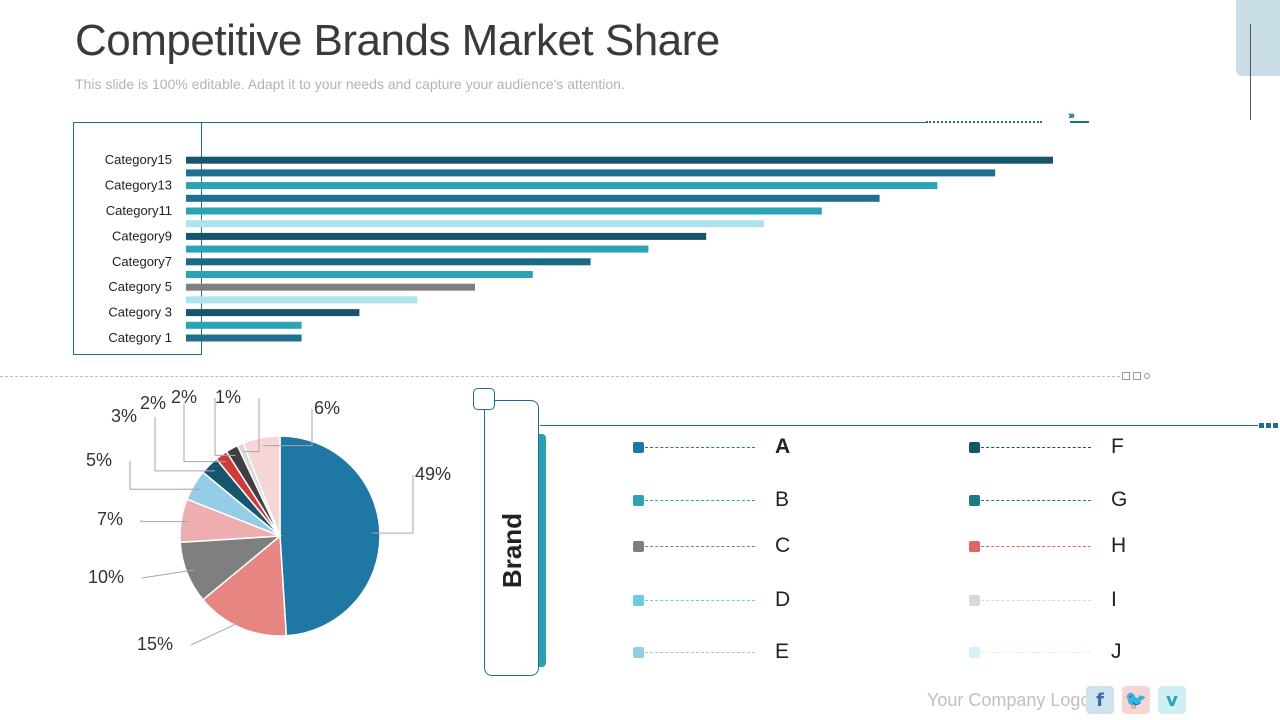 The width and height of the screenshot is (1280, 720). Describe the element at coordinates (1071, 116) in the screenshot. I see `chevrons-icon: ›››` at that location.